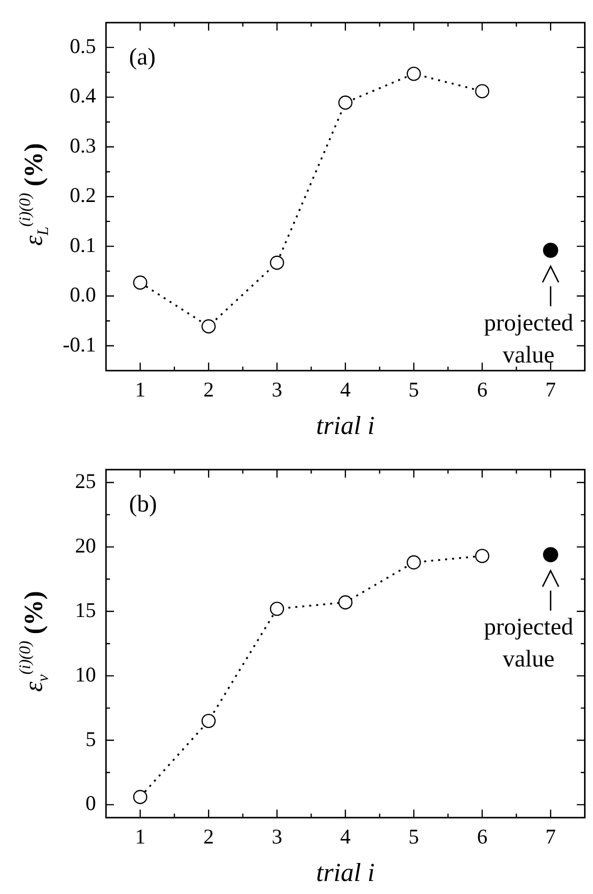  Describe the element at coordinates (91, 803) in the screenshot. I see `y-tick-label: 0` at that location.